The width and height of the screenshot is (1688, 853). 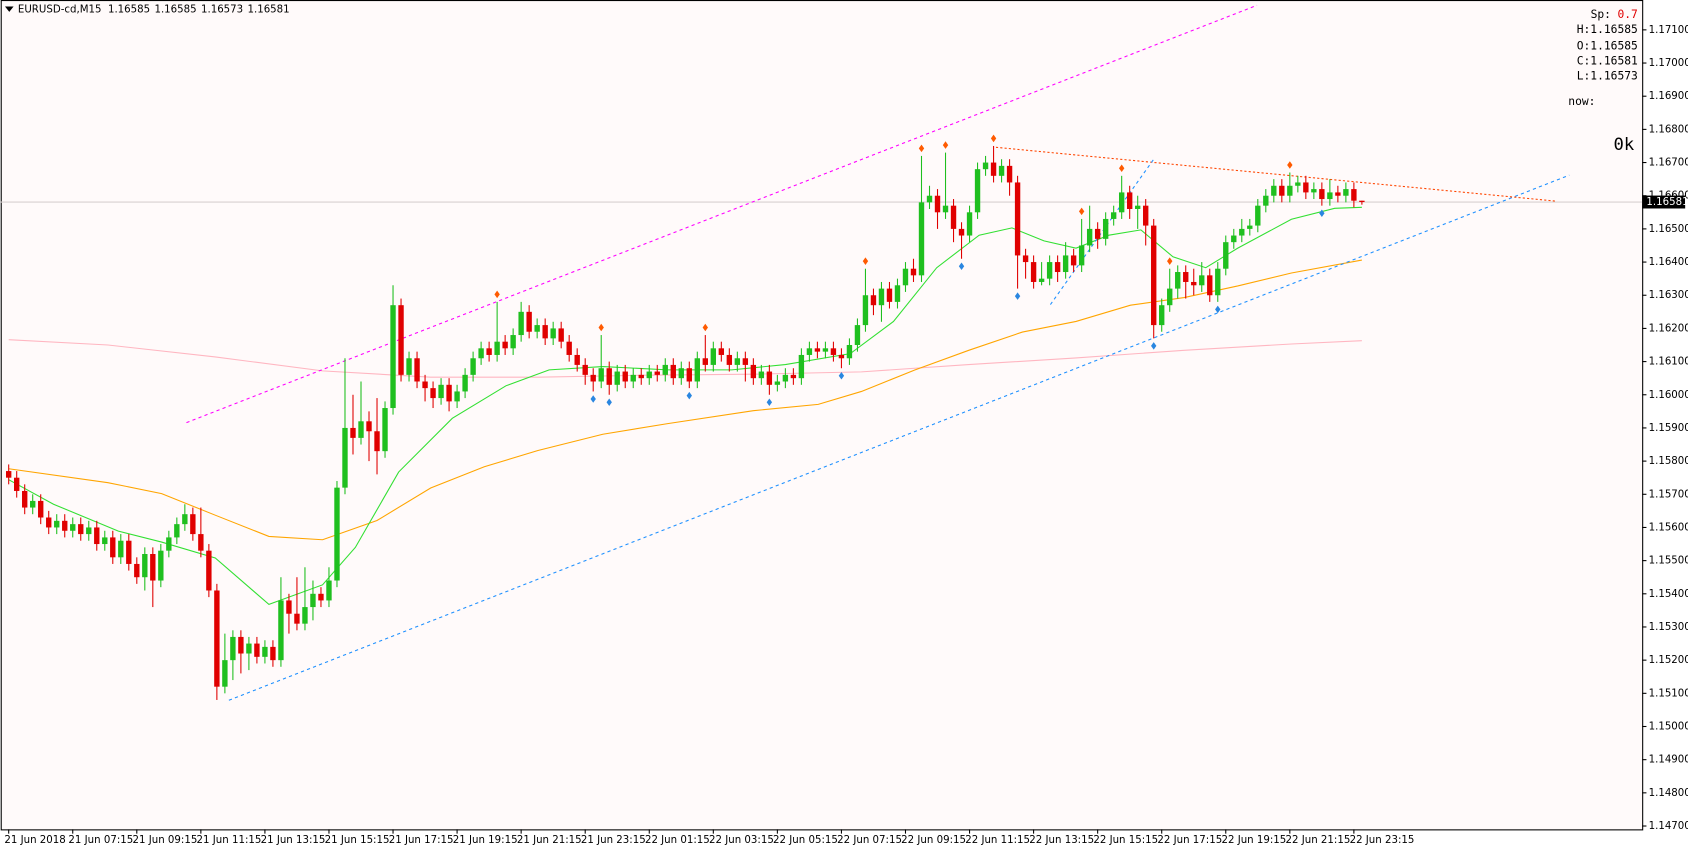 What do you see at coordinates (1601, 14) in the screenshot?
I see `spread-label: Sp:` at bounding box center [1601, 14].